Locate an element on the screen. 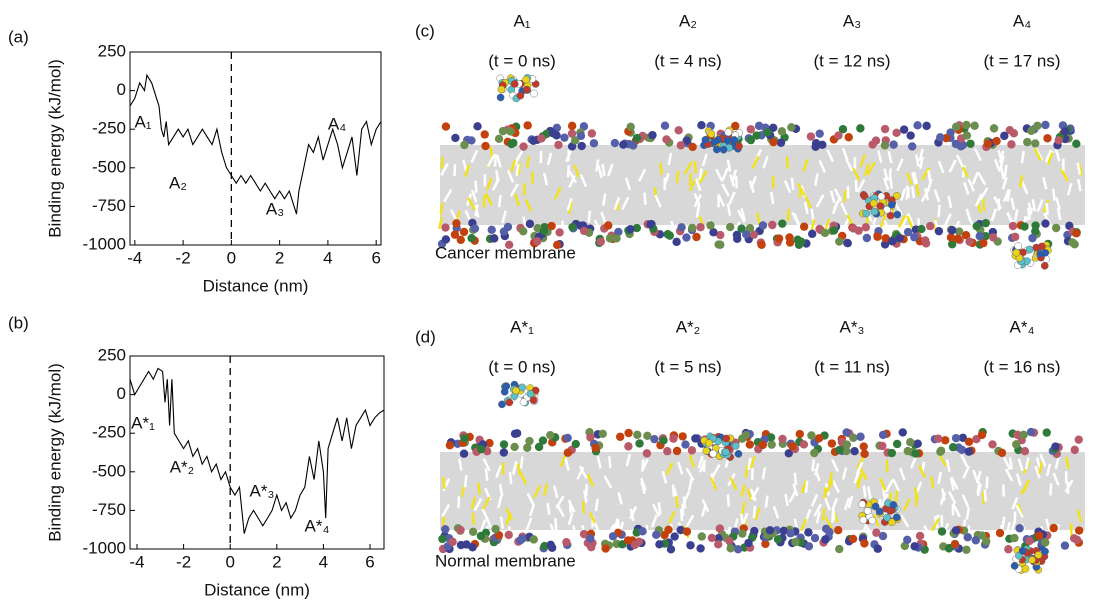 This screenshot has height=610, width=1099. x-tick-label: -2 is located at coordinates (183, 257).